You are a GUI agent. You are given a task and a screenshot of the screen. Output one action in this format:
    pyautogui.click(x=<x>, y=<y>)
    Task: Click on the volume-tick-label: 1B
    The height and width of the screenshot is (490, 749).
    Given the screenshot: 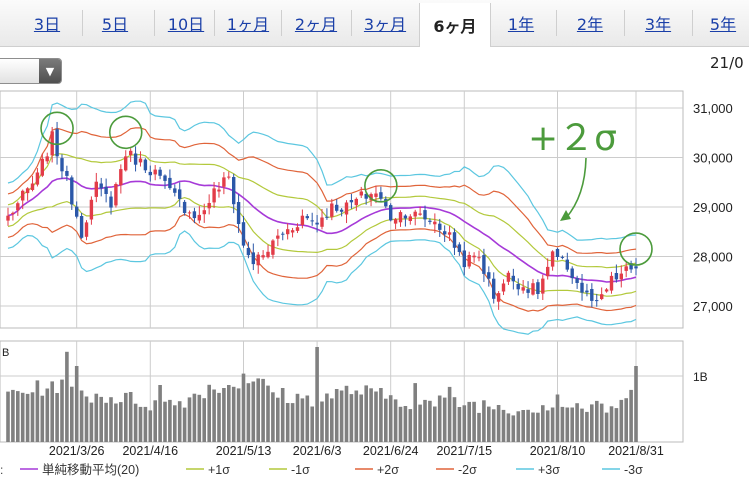 What is the action you would take?
    pyautogui.click(x=700, y=377)
    